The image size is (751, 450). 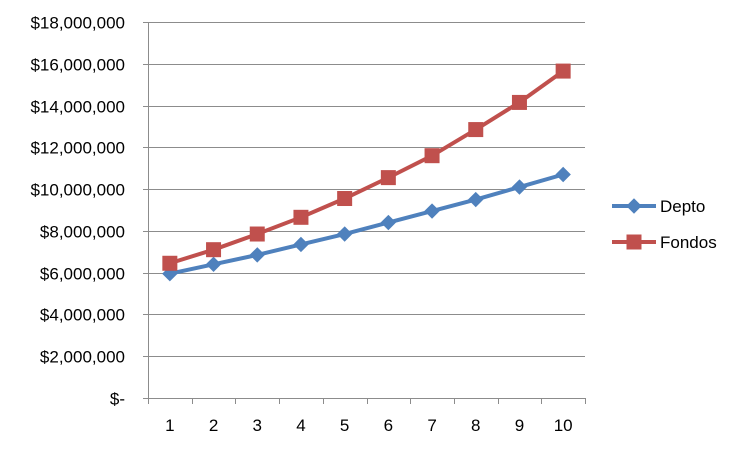 What do you see at coordinates (82, 232) in the screenshot?
I see `y-tick-label: $8,000,000` at bounding box center [82, 232].